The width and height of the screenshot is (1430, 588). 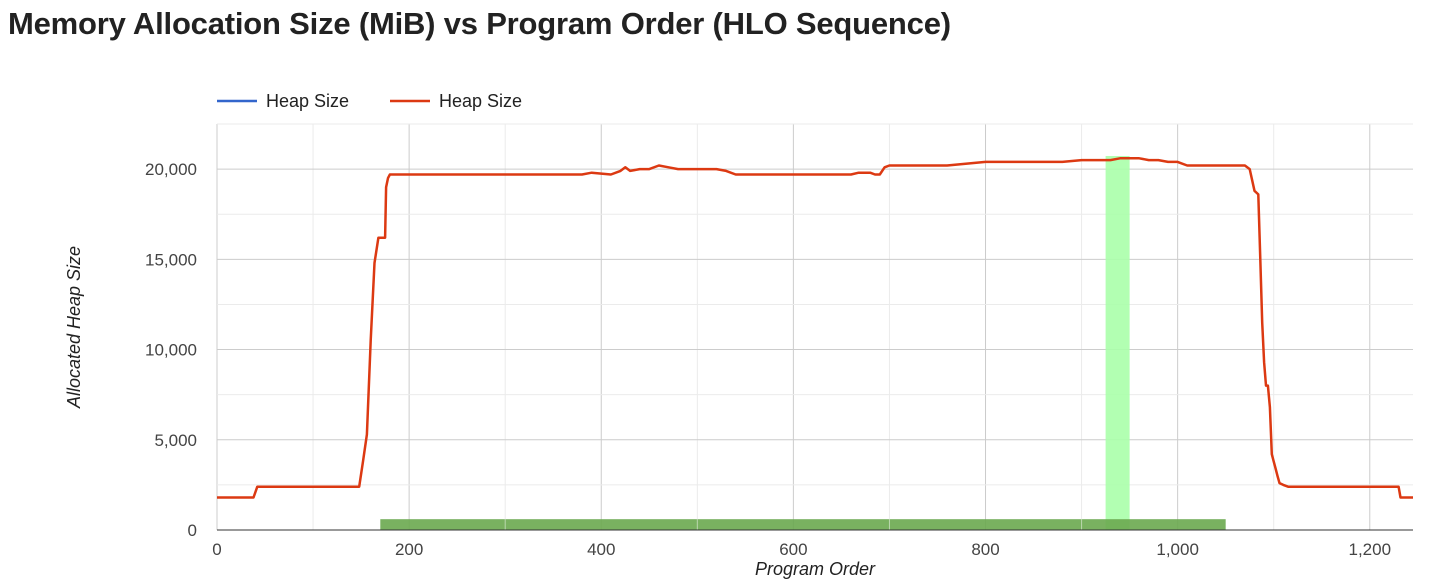 What do you see at coordinates (1117, 343) in the screenshot?
I see `selection-band` at bounding box center [1117, 343].